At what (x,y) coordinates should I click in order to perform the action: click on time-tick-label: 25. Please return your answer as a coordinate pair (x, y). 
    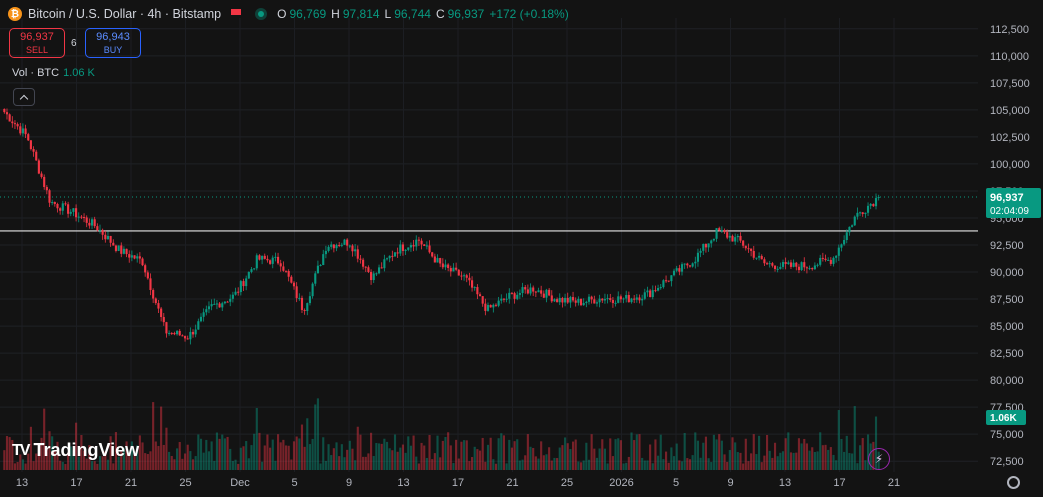
    Looking at the image, I should click on (185, 483).